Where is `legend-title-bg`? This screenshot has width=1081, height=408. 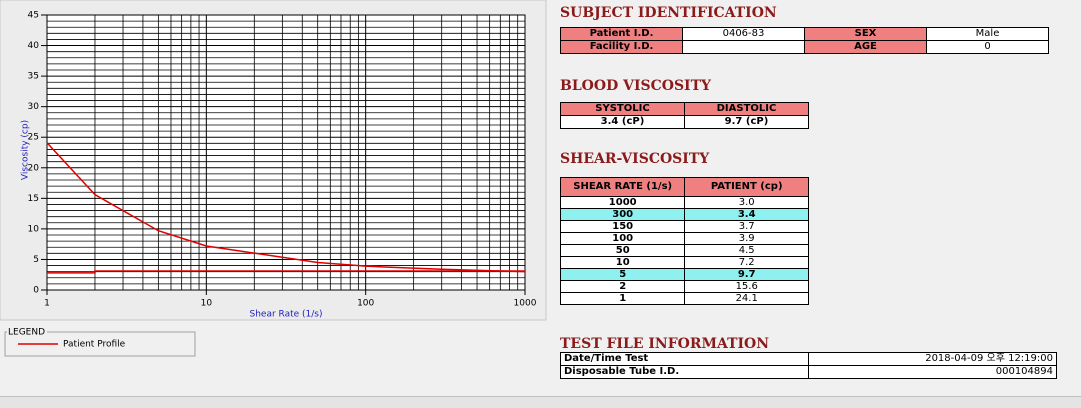
legend-title-bg is located at coordinates (27, 331).